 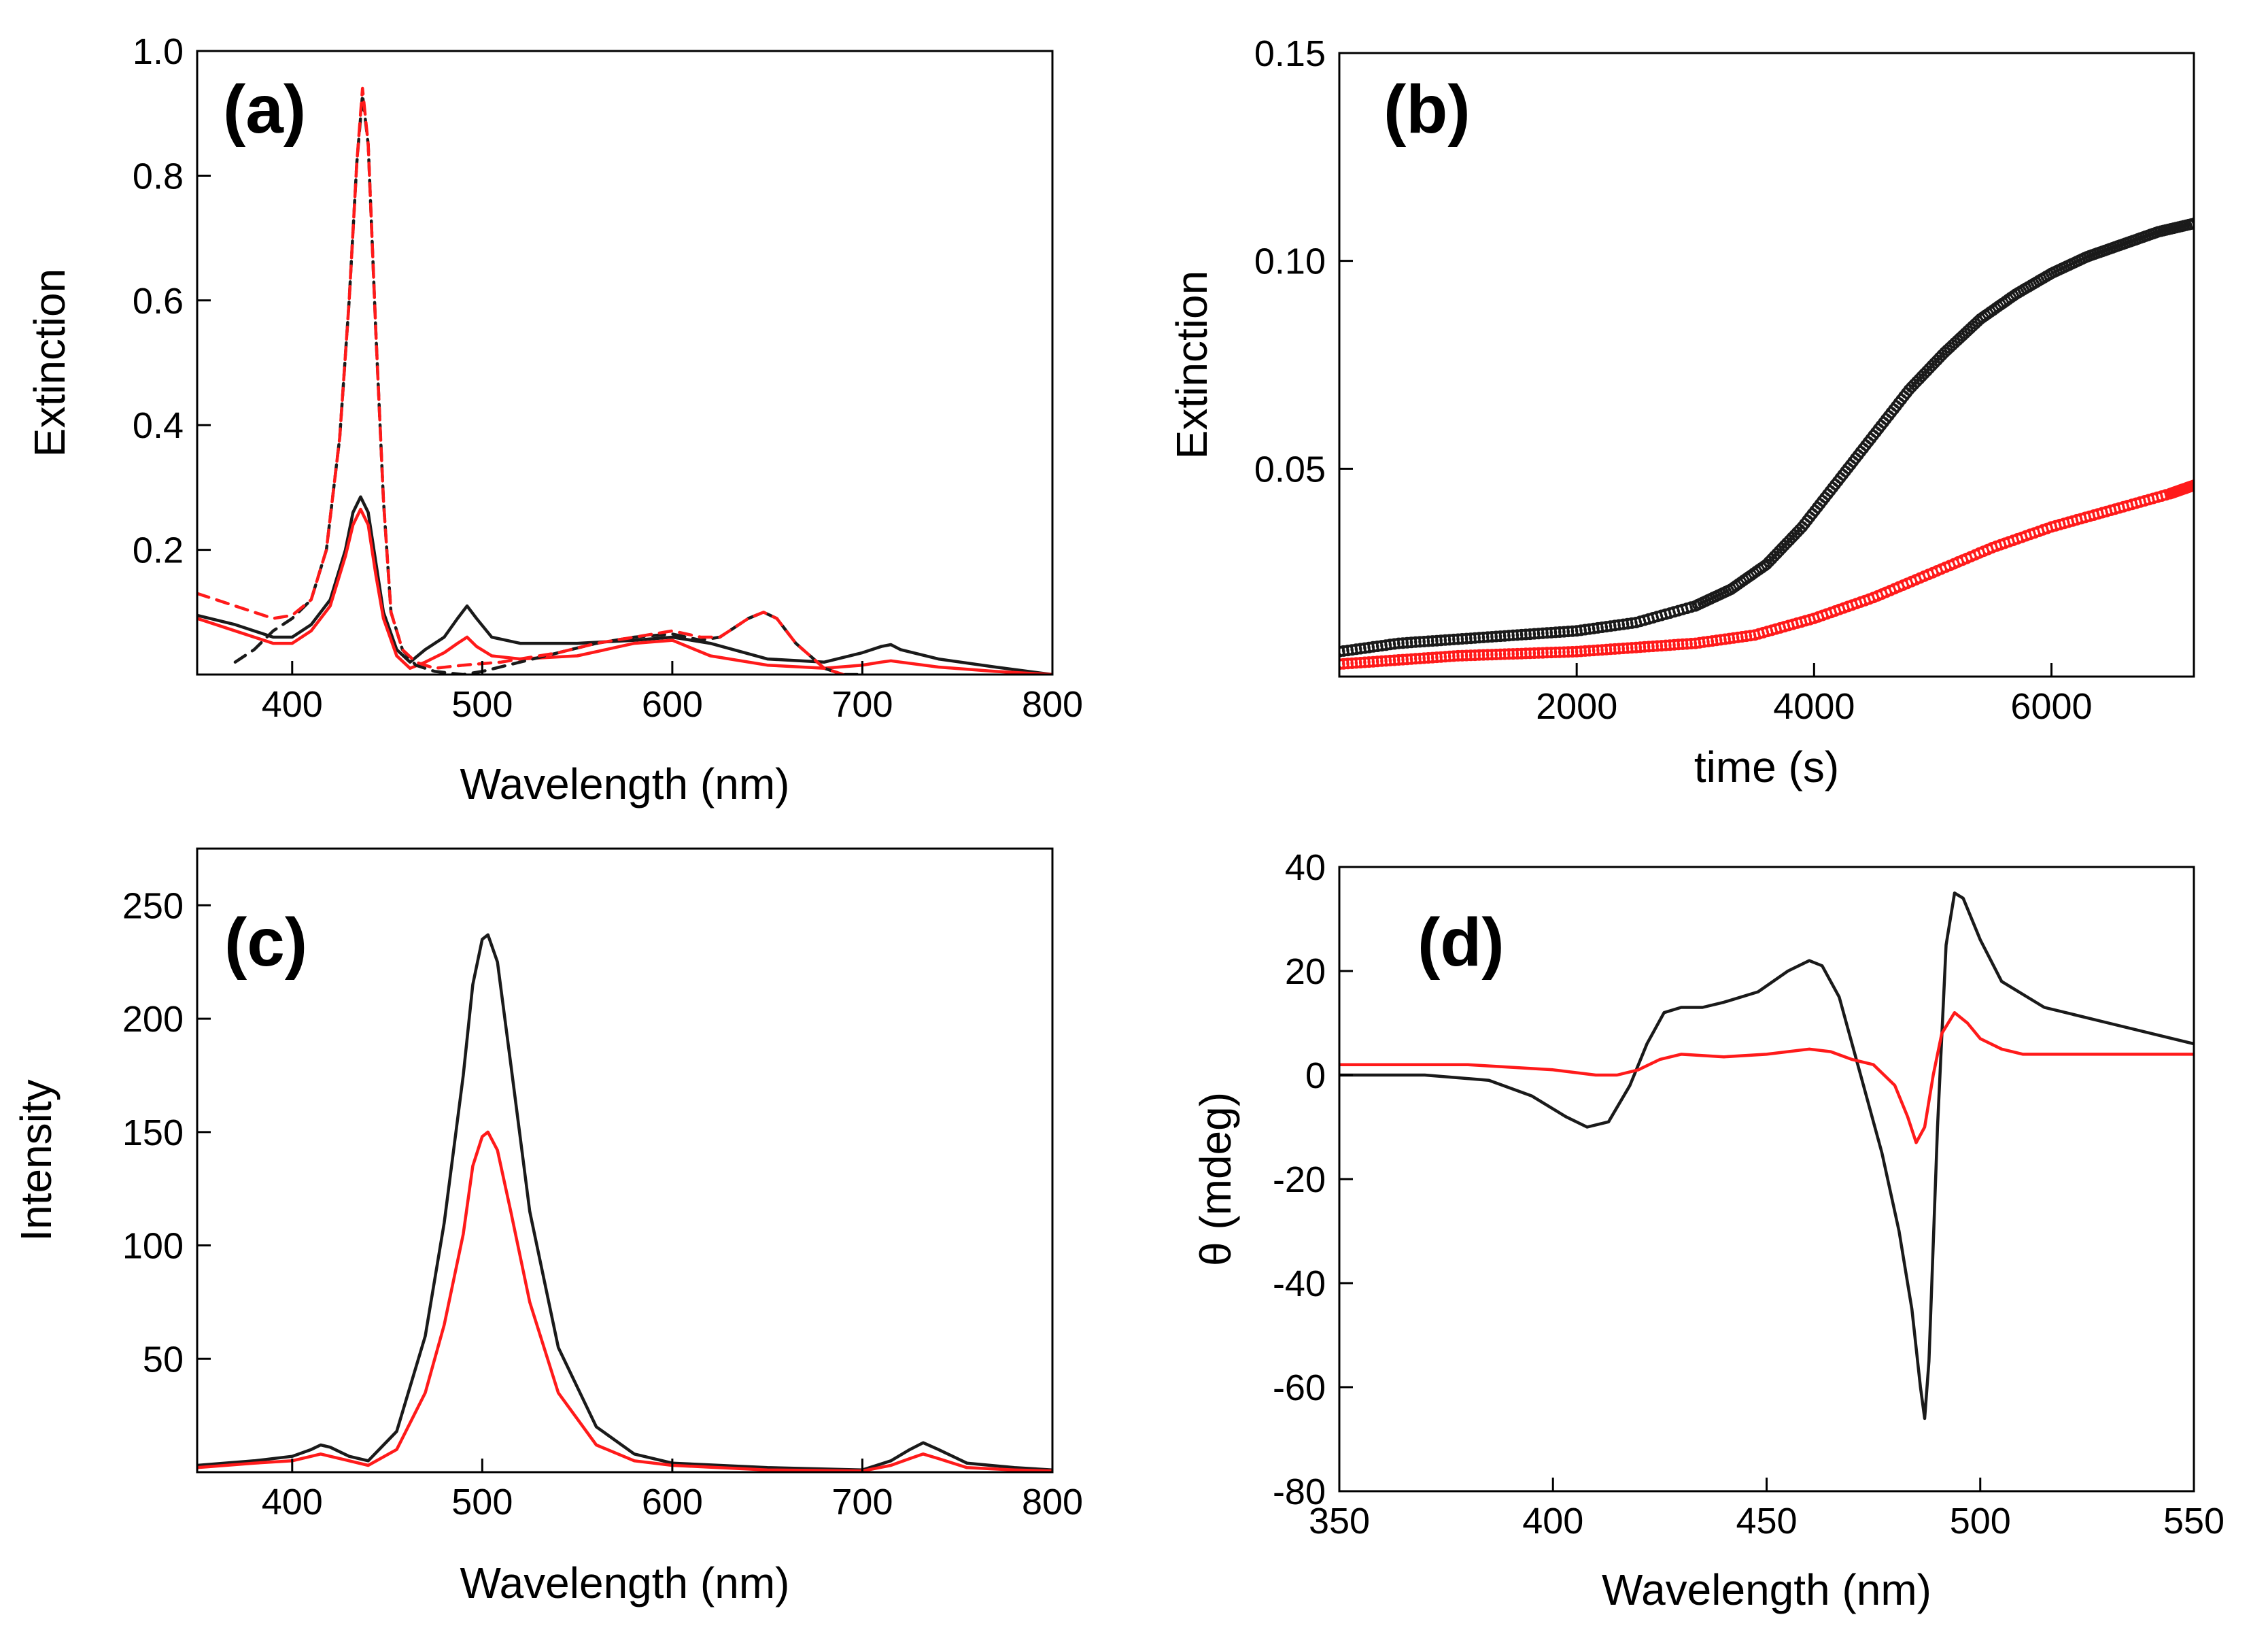 I want to click on x-tick-label: 2000, so click(x=1576, y=706).